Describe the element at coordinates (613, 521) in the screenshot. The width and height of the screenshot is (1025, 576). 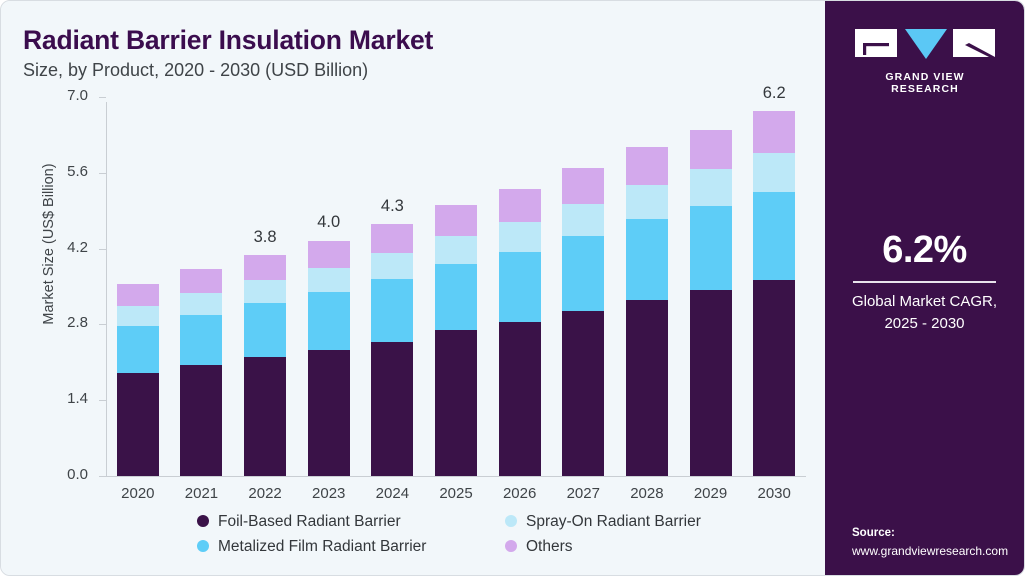
I see `legend-label: Spray-On Radiant Barrier` at that location.